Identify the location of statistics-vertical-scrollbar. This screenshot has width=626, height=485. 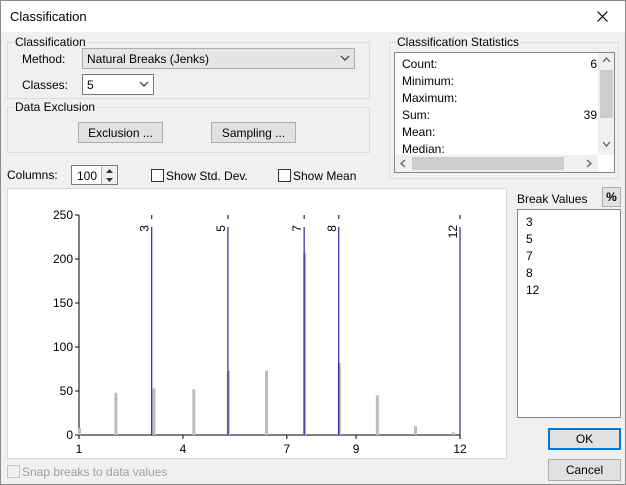
(606, 104).